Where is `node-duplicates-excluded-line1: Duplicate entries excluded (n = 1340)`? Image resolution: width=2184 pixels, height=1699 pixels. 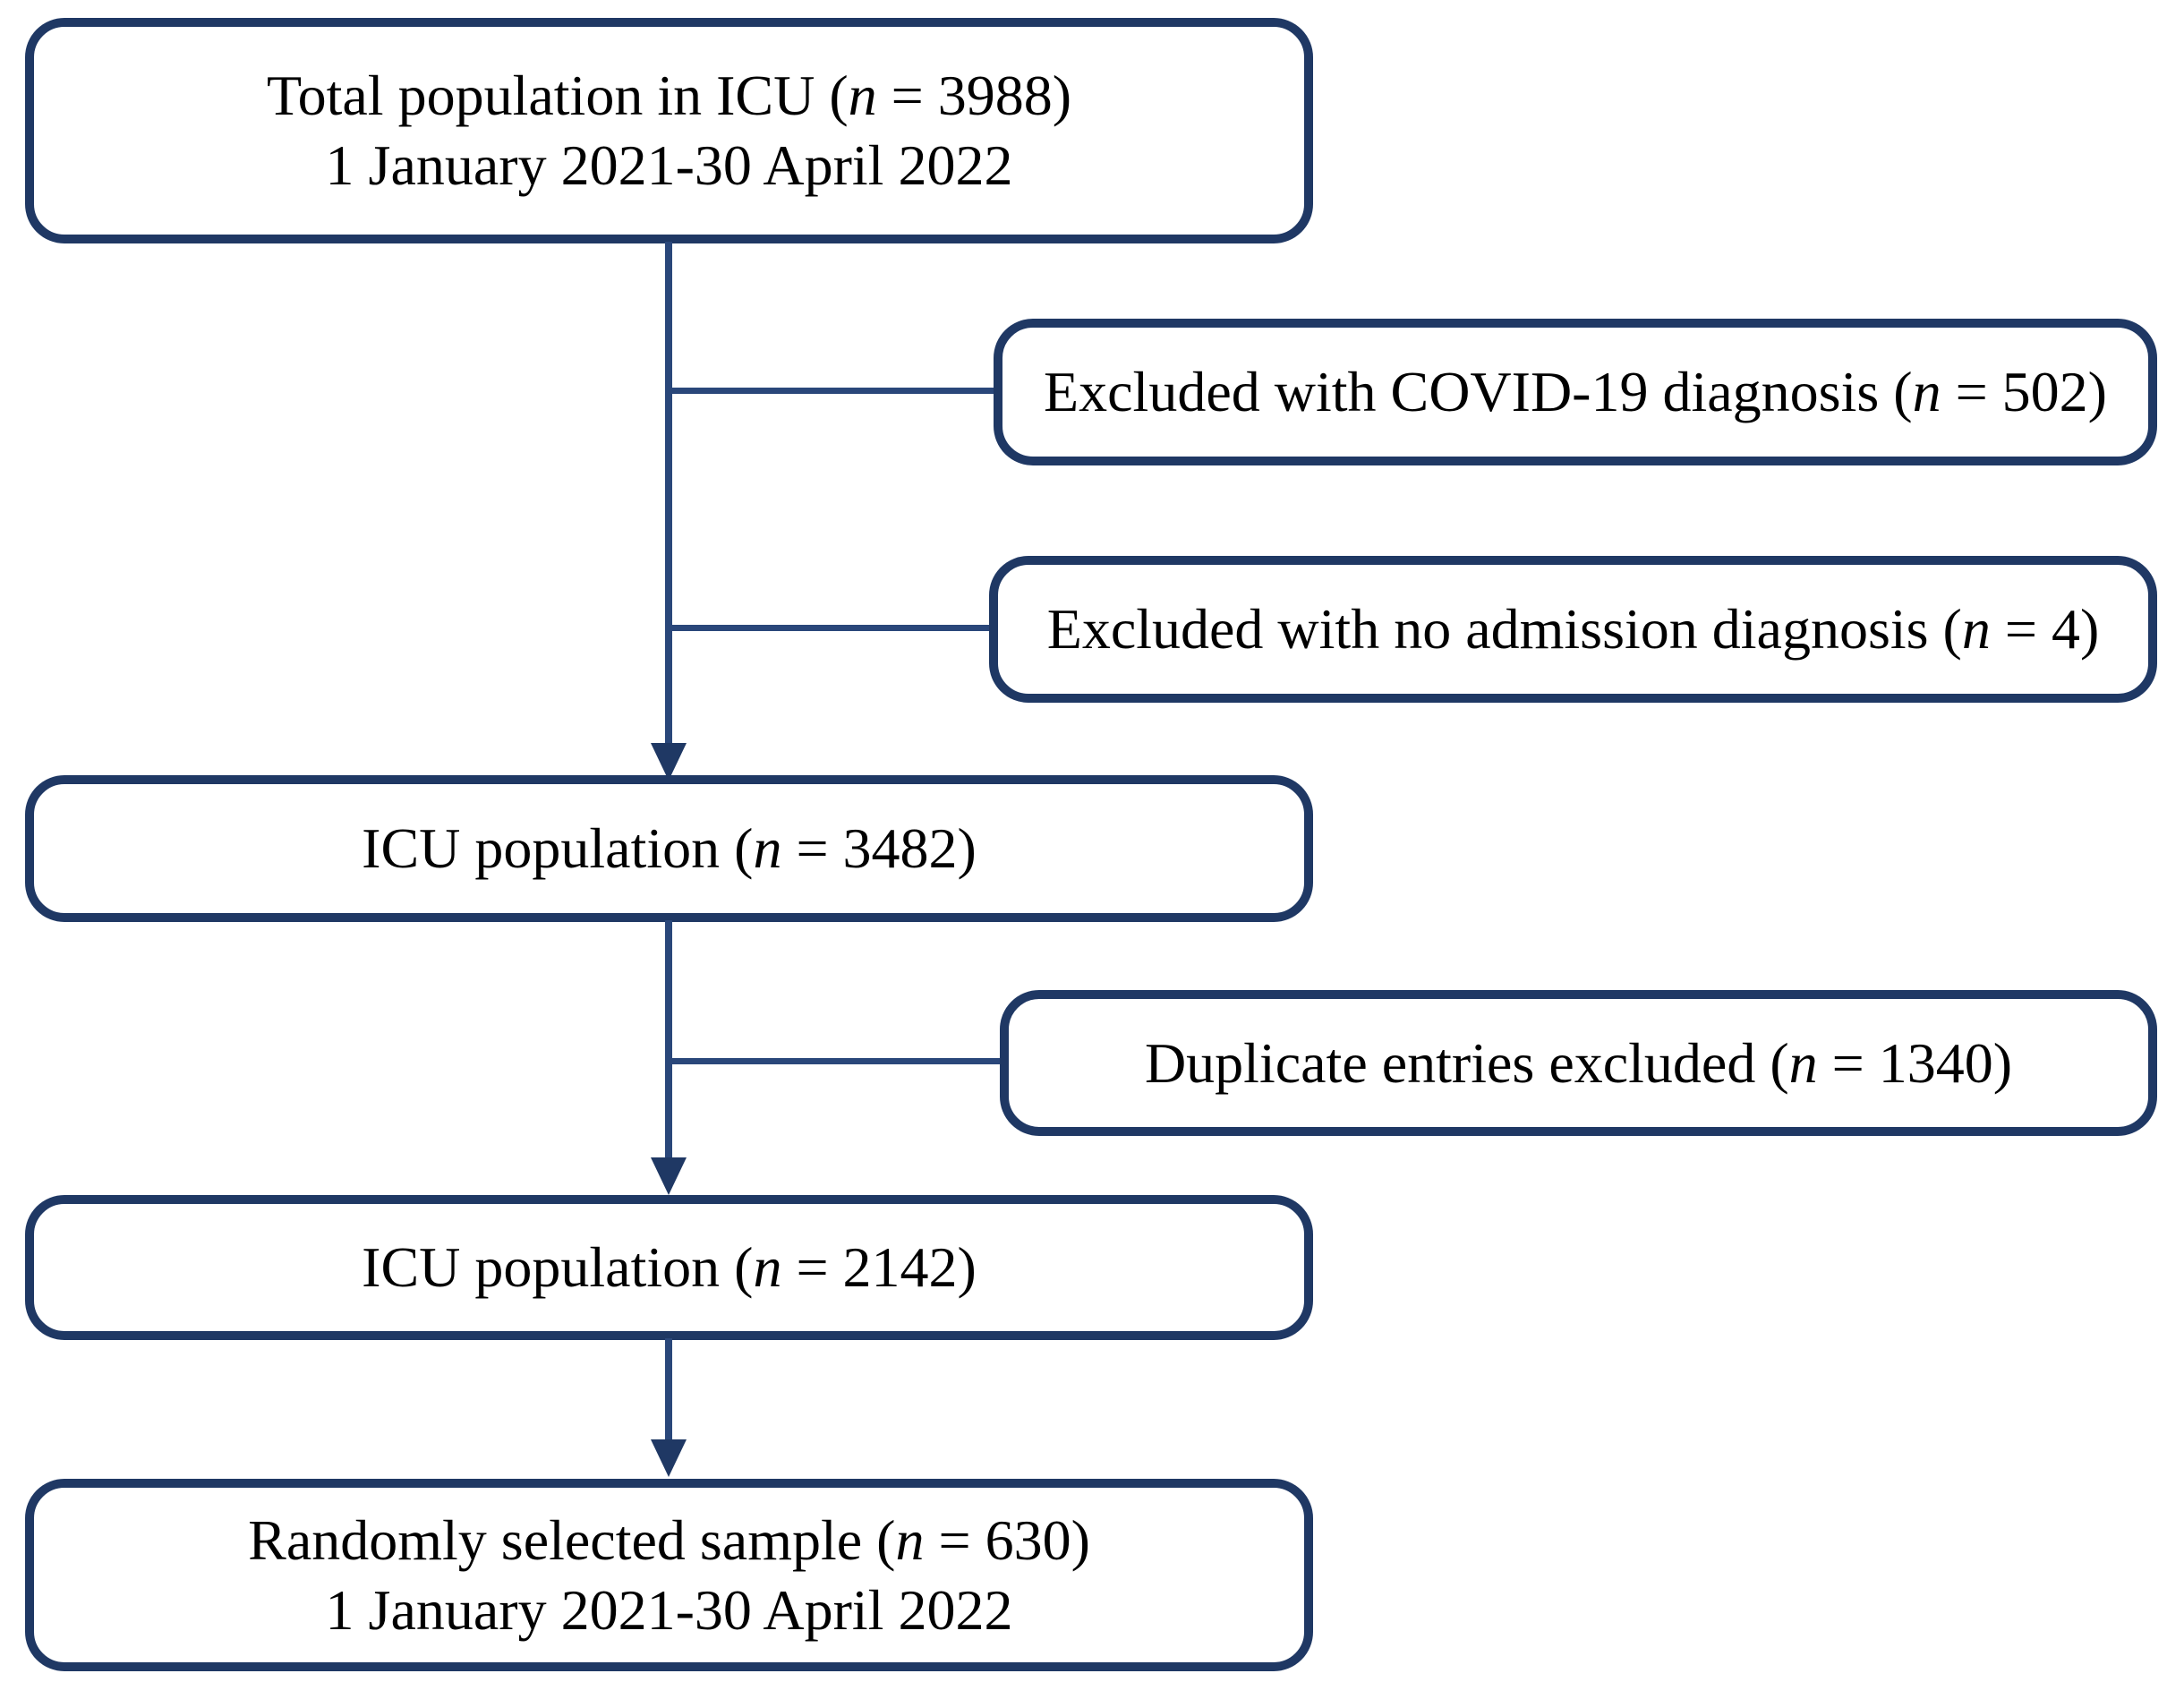 node-duplicates-excluded-line1: Duplicate entries excluded (n = 1340) is located at coordinates (1578, 1062).